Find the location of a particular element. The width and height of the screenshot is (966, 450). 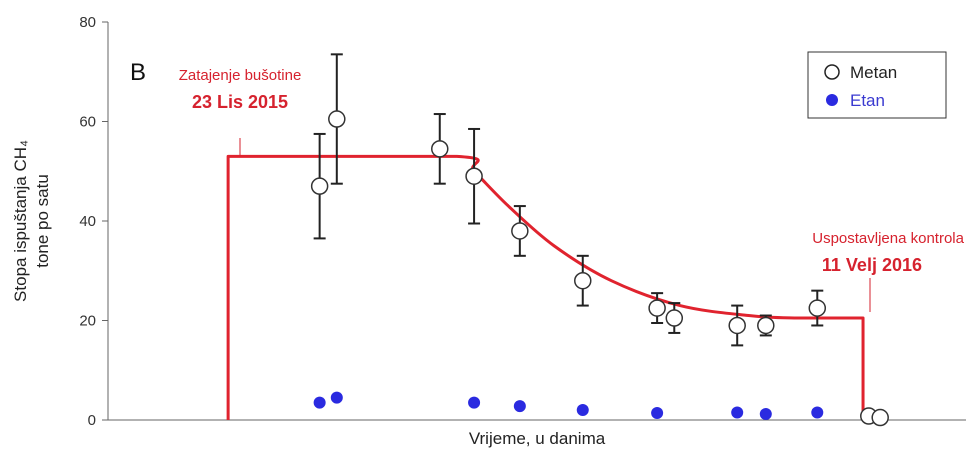

y-axis-title-line1: Stopa ispuštanja CH₄ is located at coordinates (20, 221).